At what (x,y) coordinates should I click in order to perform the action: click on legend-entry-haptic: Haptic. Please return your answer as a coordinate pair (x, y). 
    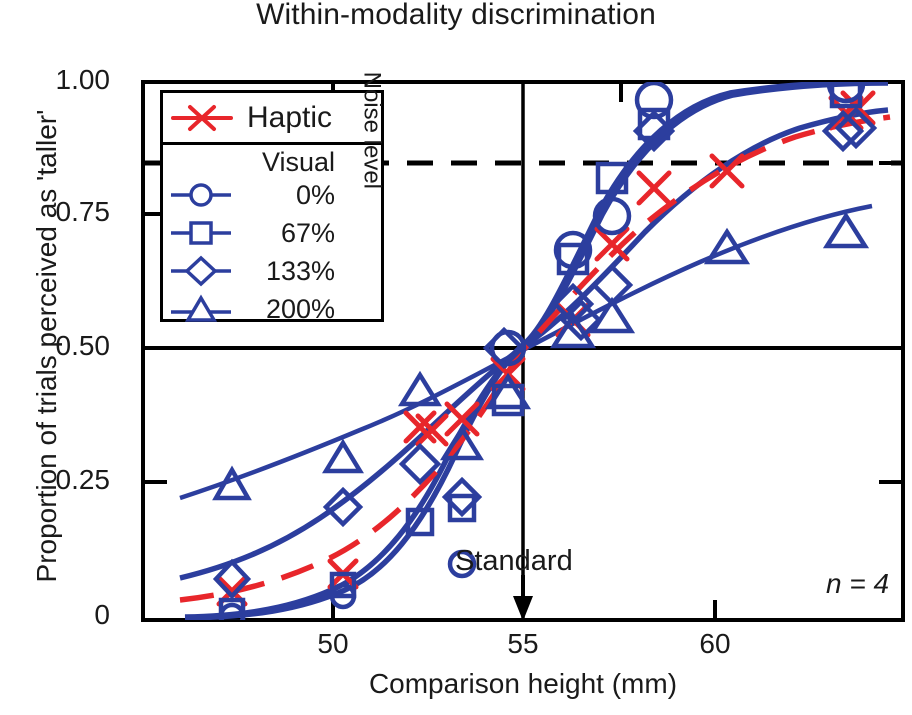
    Looking at the image, I should click on (272, 119).